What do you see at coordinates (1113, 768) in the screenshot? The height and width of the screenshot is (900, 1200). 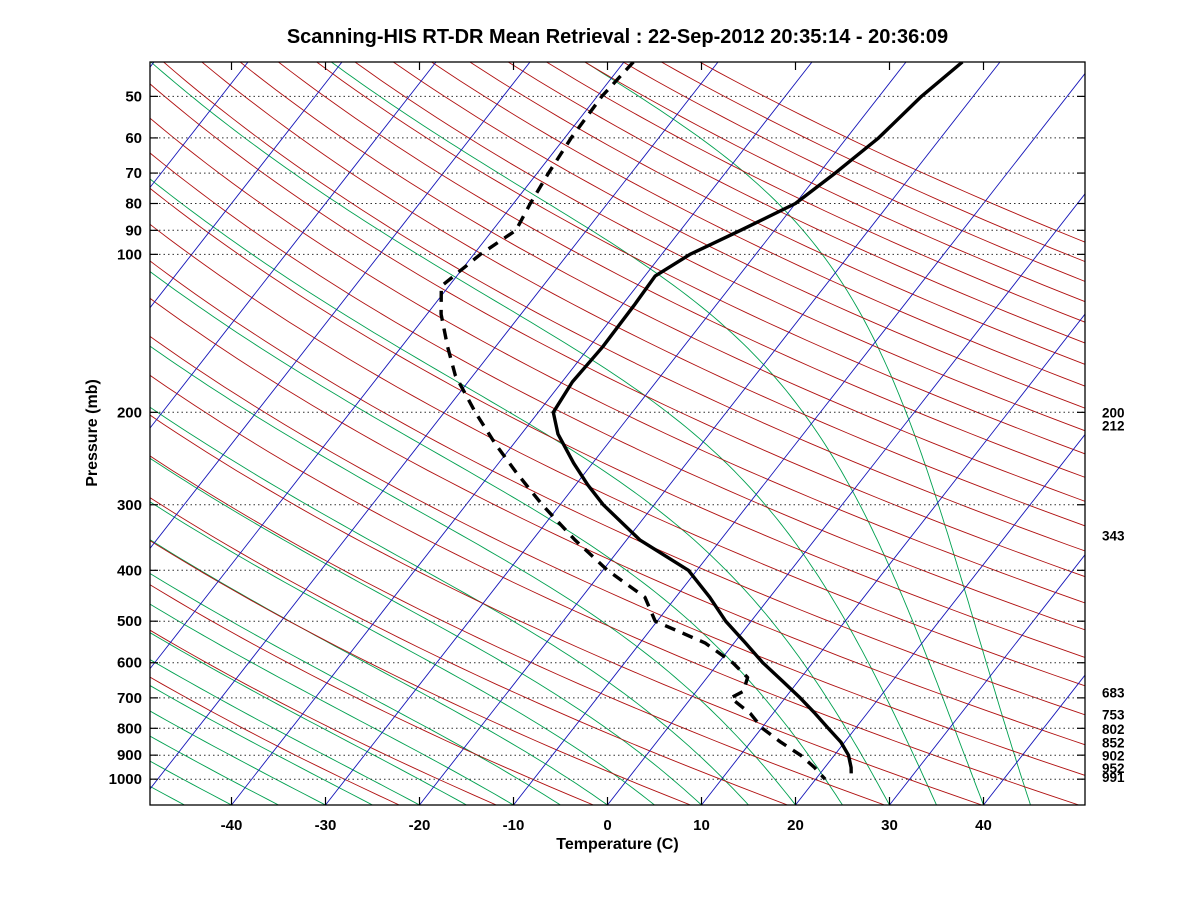 I see `right-level-label: 952` at bounding box center [1113, 768].